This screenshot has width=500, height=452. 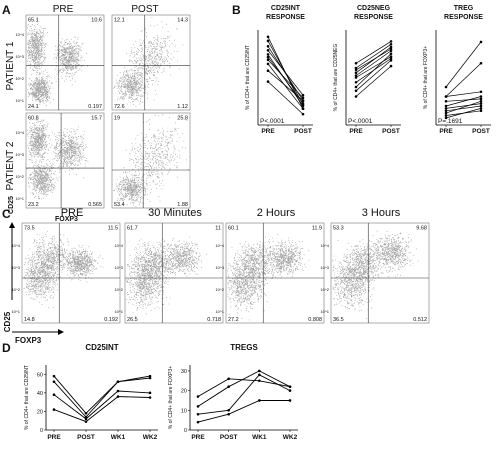 I want to click on quadrant-value-tl: 65.1, so click(x=33, y=21).